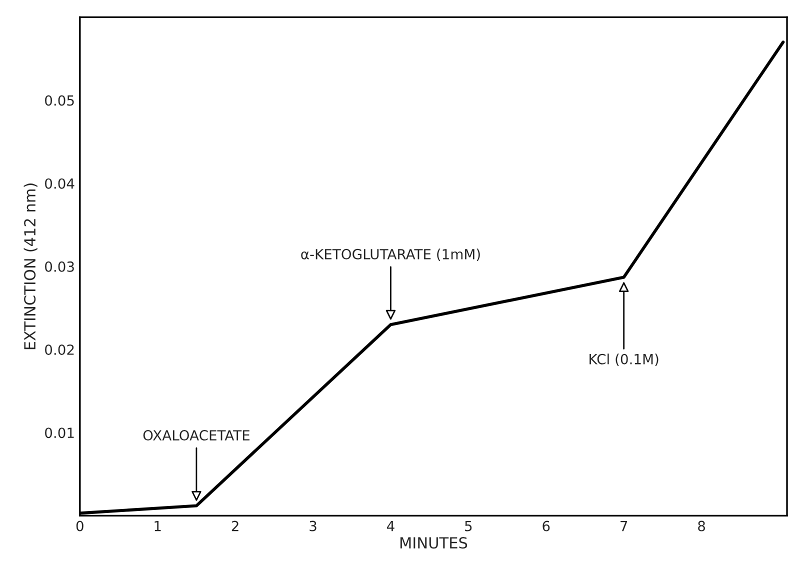 This screenshot has width=799, height=573. Describe the element at coordinates (624, 360) in the screenshot. I see `annotation: KCl (0.1M)` at that location.